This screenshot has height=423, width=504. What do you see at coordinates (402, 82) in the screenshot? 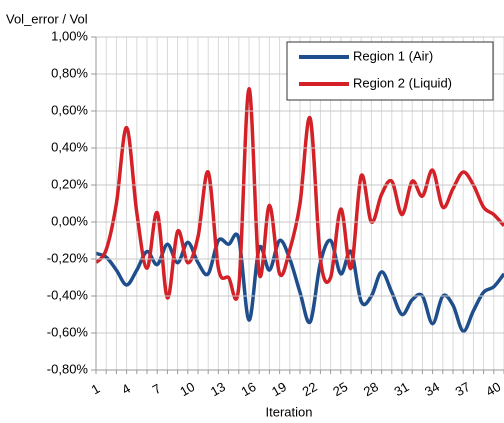
I see `legend-label: Region 2 (Liquid)` at bounding box center [402, 82].